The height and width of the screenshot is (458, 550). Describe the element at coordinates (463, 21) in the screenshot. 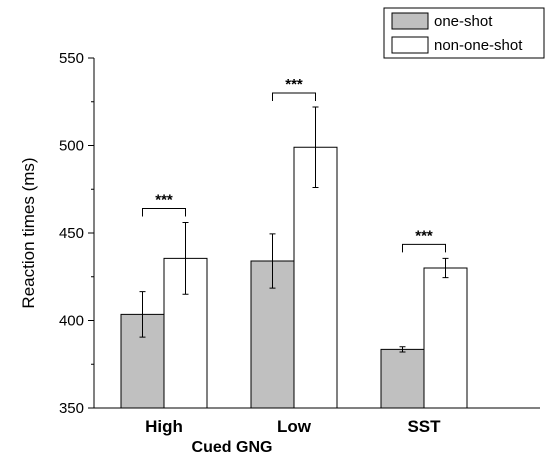

I see `legend-label-one-shot: one-shot` at that location.